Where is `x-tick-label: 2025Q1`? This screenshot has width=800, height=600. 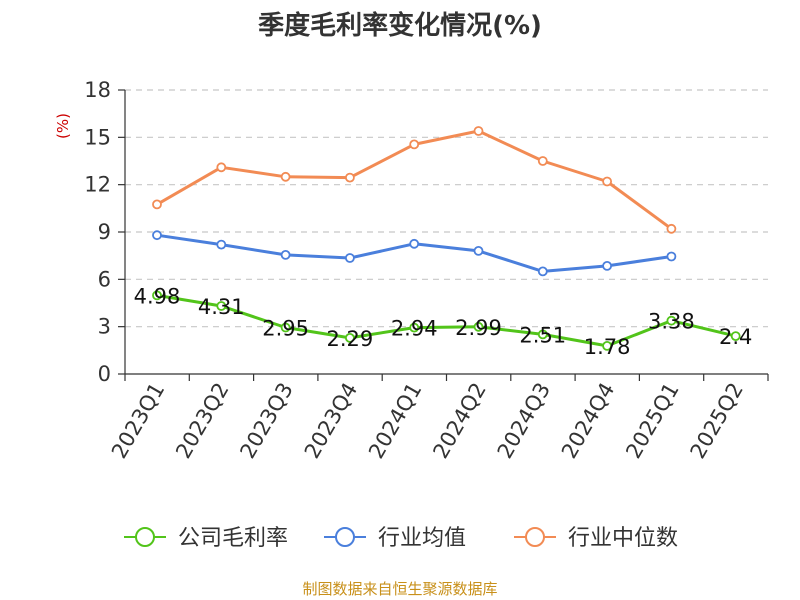
x-tick-label: 2025Q1 is located at coordinates (652, 421).